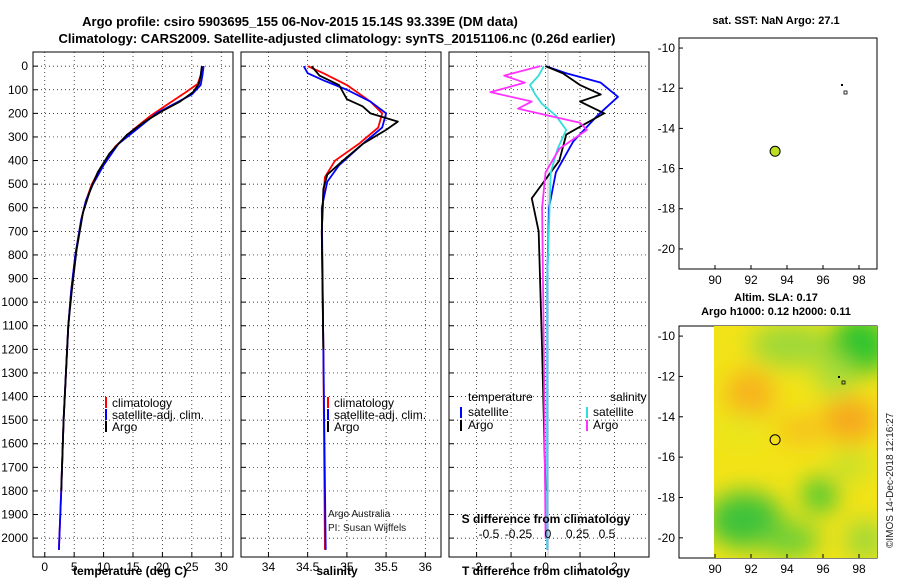  I want to click on sla-map-title-line2: Argo h1000: 0.12 h2000: 0.11, so click(776, 312).